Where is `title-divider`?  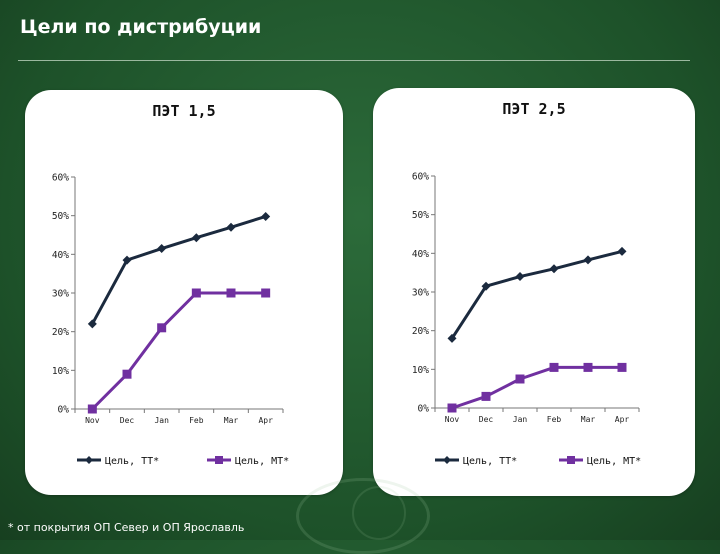 title-divider is located at coordinates (354, 60).